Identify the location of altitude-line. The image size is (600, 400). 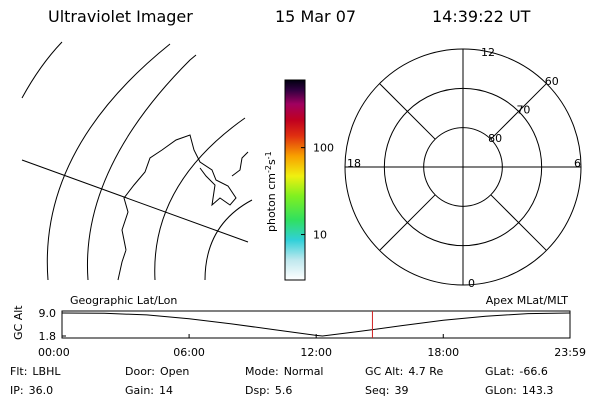
(316, 324).